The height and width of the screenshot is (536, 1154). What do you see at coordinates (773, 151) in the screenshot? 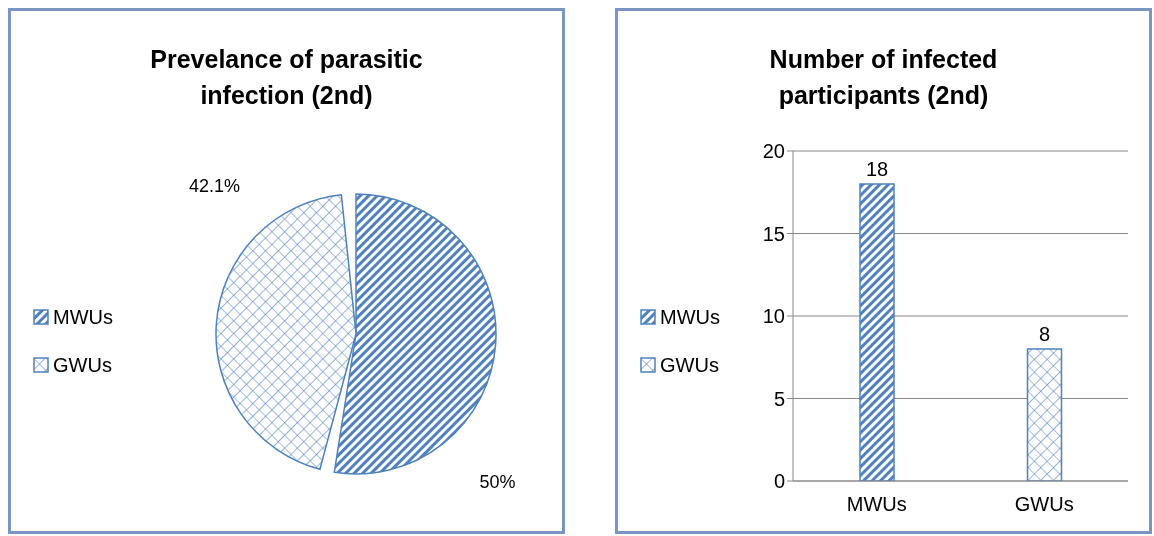
I see `y-tick-label: 20` at bounding box center [773, 151].